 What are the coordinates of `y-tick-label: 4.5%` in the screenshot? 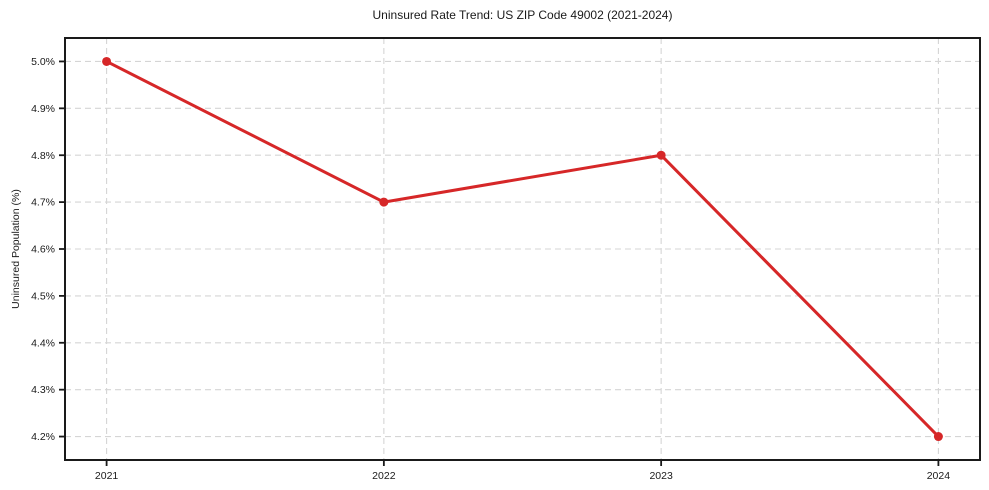 It's located at (43, 296).